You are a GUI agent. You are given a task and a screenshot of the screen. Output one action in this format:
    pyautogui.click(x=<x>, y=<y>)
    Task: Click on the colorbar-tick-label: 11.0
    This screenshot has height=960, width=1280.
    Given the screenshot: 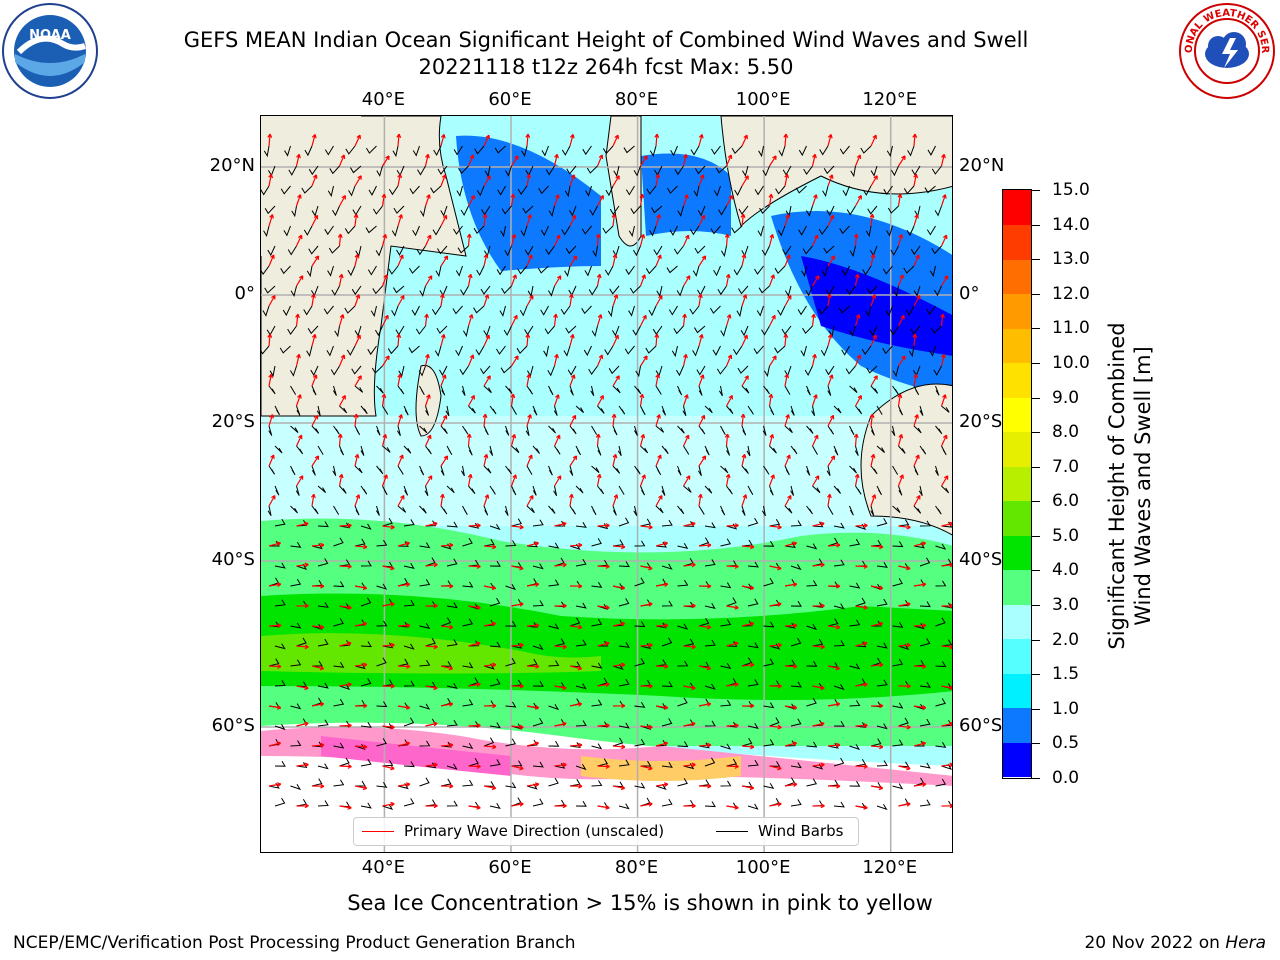 What is the action you would take?
    pyautogui.click(x=1071, y=328)
    